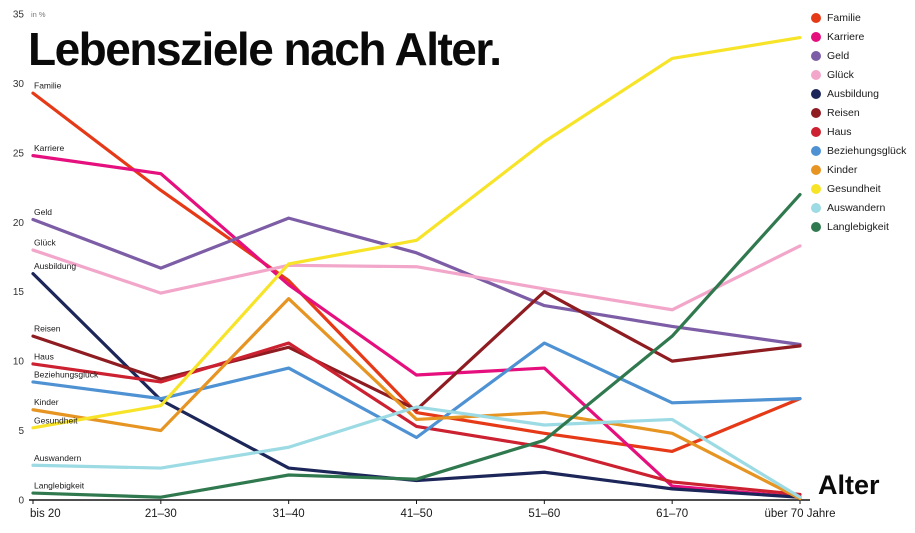  I want to click on legend-item: Haus, so click(859, 132).